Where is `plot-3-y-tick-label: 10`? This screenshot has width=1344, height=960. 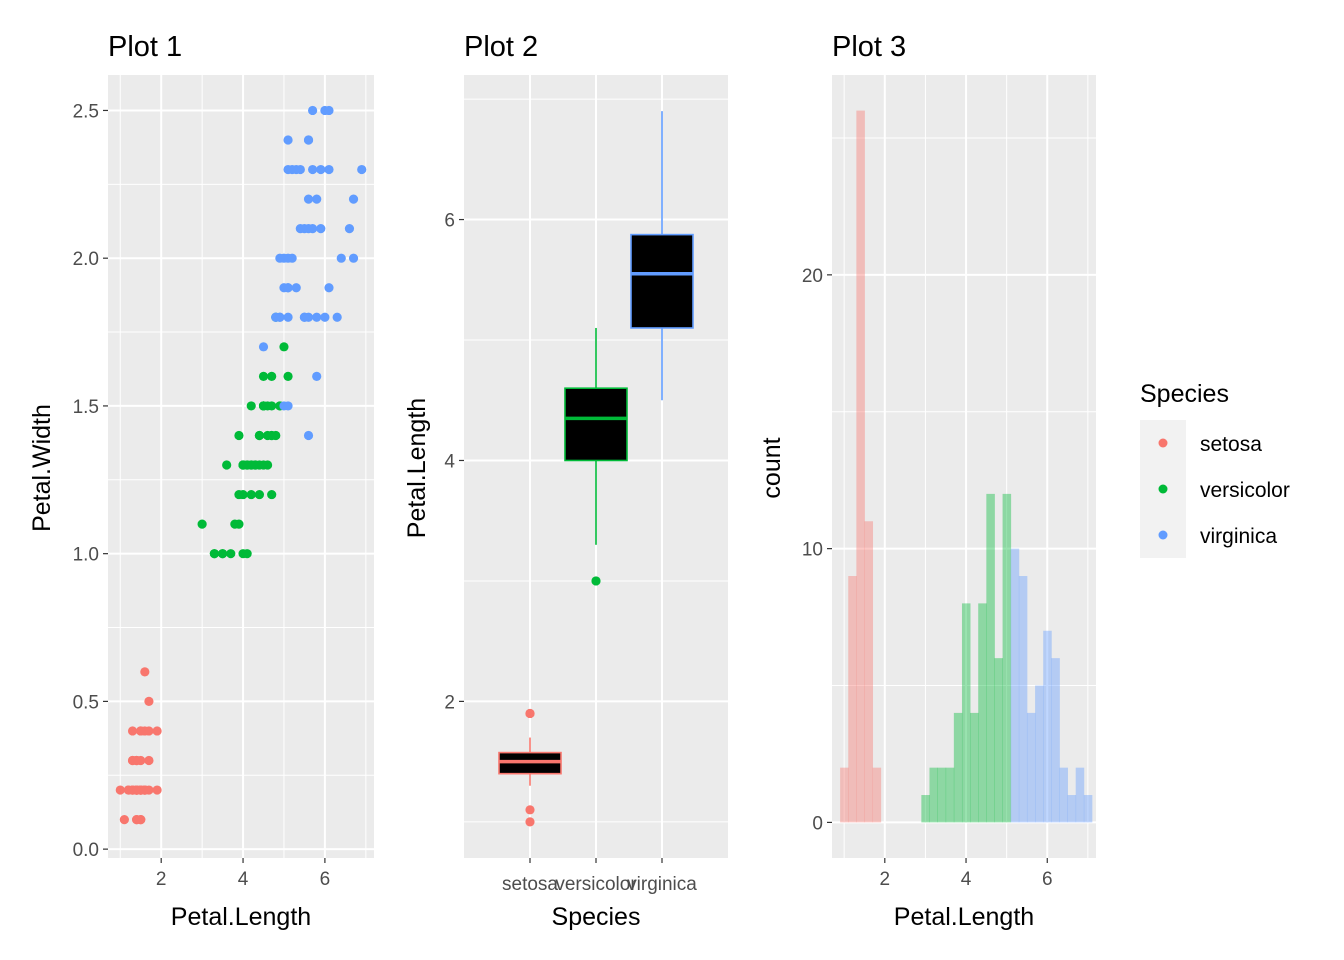 plot-3-y-tick-label: 10 is located at coordinates (812, 550).